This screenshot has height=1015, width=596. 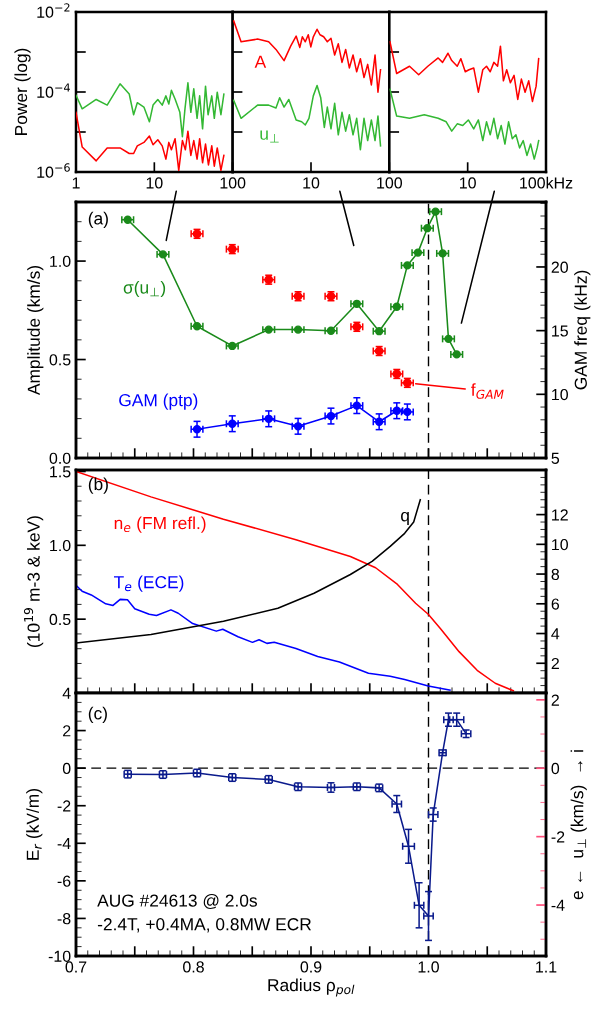 I want to click on y-axis-title: Power (log), so click(x=22, y=91).